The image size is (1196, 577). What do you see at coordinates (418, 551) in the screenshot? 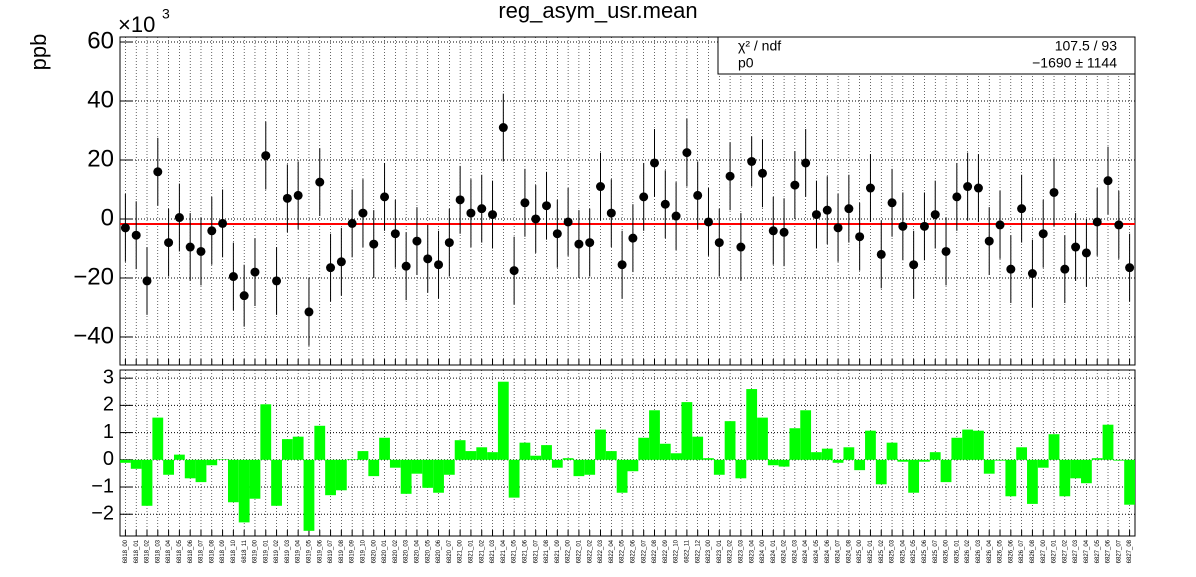
I see `x-tick-label: 6820_04` at bounding box center [418, 551].